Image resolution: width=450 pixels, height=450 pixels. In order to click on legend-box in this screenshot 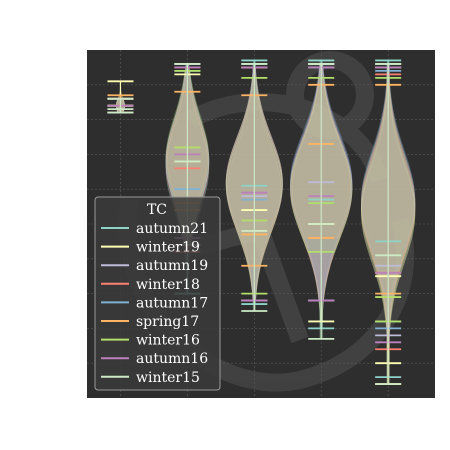, I will do `click(157, 293)`.